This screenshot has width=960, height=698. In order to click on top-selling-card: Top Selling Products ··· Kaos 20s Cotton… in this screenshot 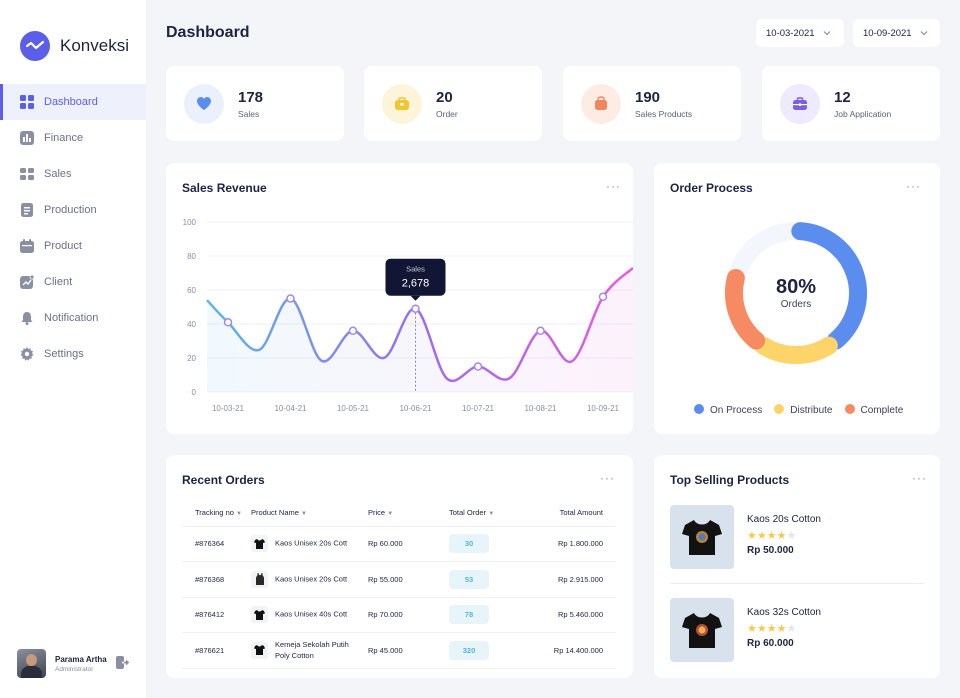, I will do `click(797, 566)`.